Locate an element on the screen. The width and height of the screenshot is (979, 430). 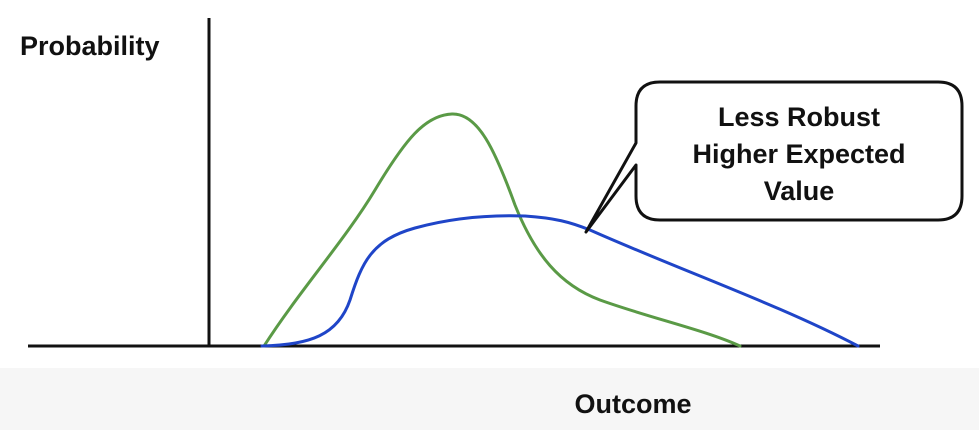
callout-line-2: Higher Expected is located at coordinates (798, 154).